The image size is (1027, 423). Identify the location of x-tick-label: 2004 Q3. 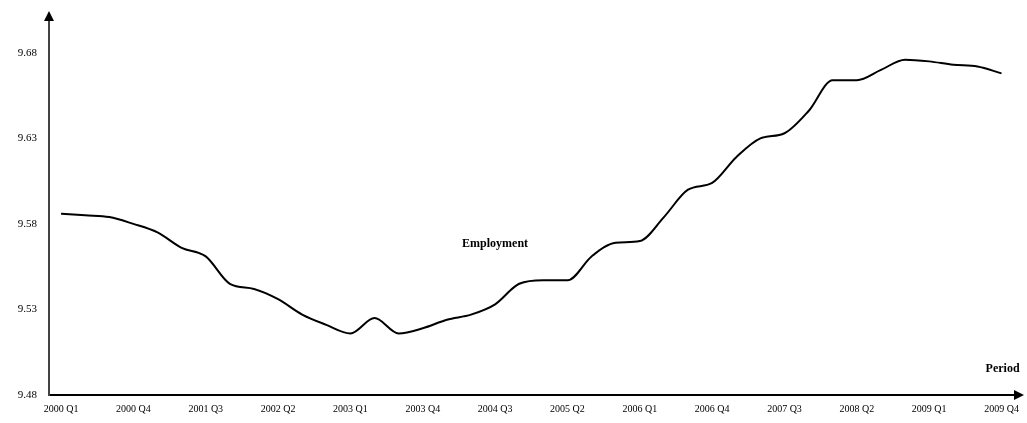
(495, 408).